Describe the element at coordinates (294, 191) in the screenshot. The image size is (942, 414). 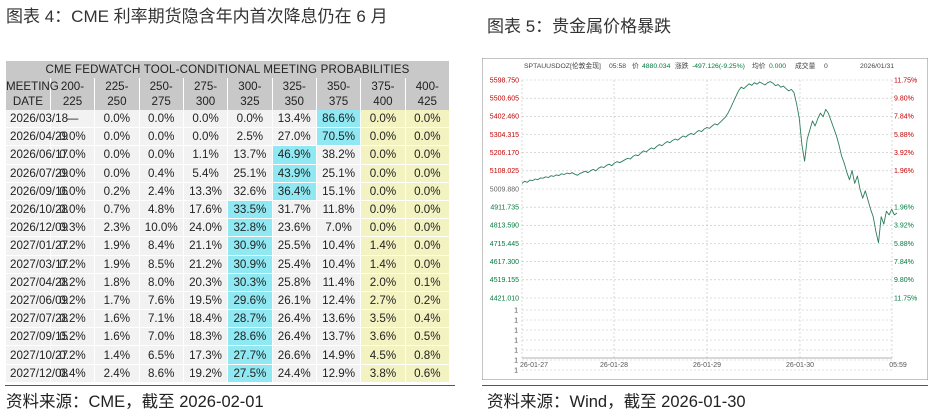
I see `probability-cell: 36.4%` at that location.